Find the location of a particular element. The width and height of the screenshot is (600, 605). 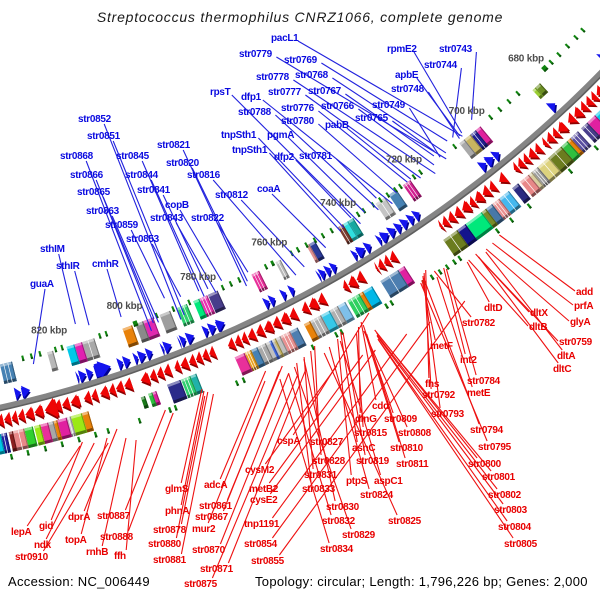

svg-text: metF is located at coordinates (441, 346).